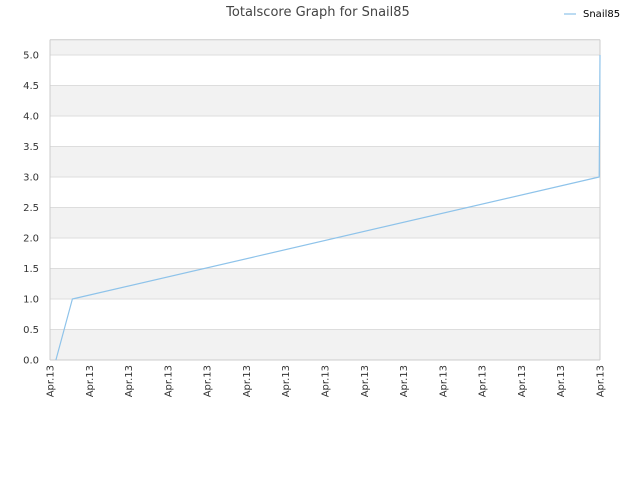 The height and width of the screenshot is (480, 640). I want to click on y-tick-label: 2.5, so click(31, 208).